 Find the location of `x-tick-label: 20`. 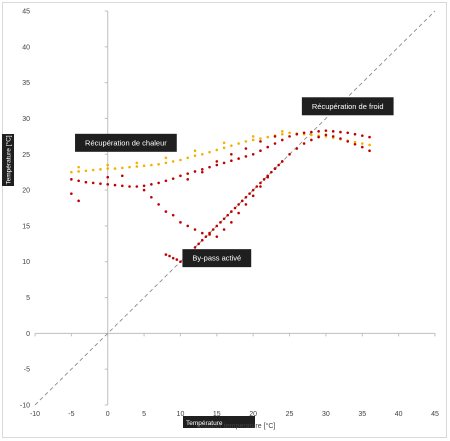

x-tick-label: 20 is located at coordinates (253, 414).